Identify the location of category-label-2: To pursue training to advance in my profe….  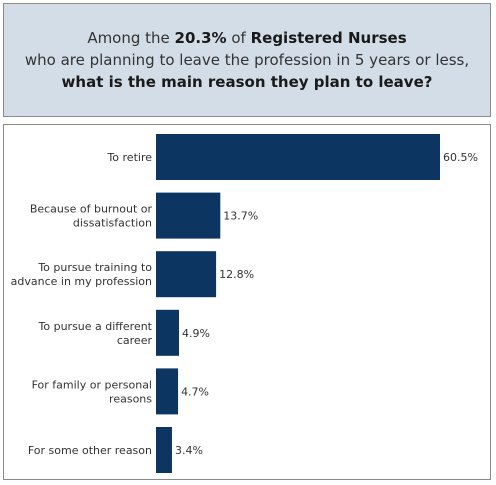
(82, 274).